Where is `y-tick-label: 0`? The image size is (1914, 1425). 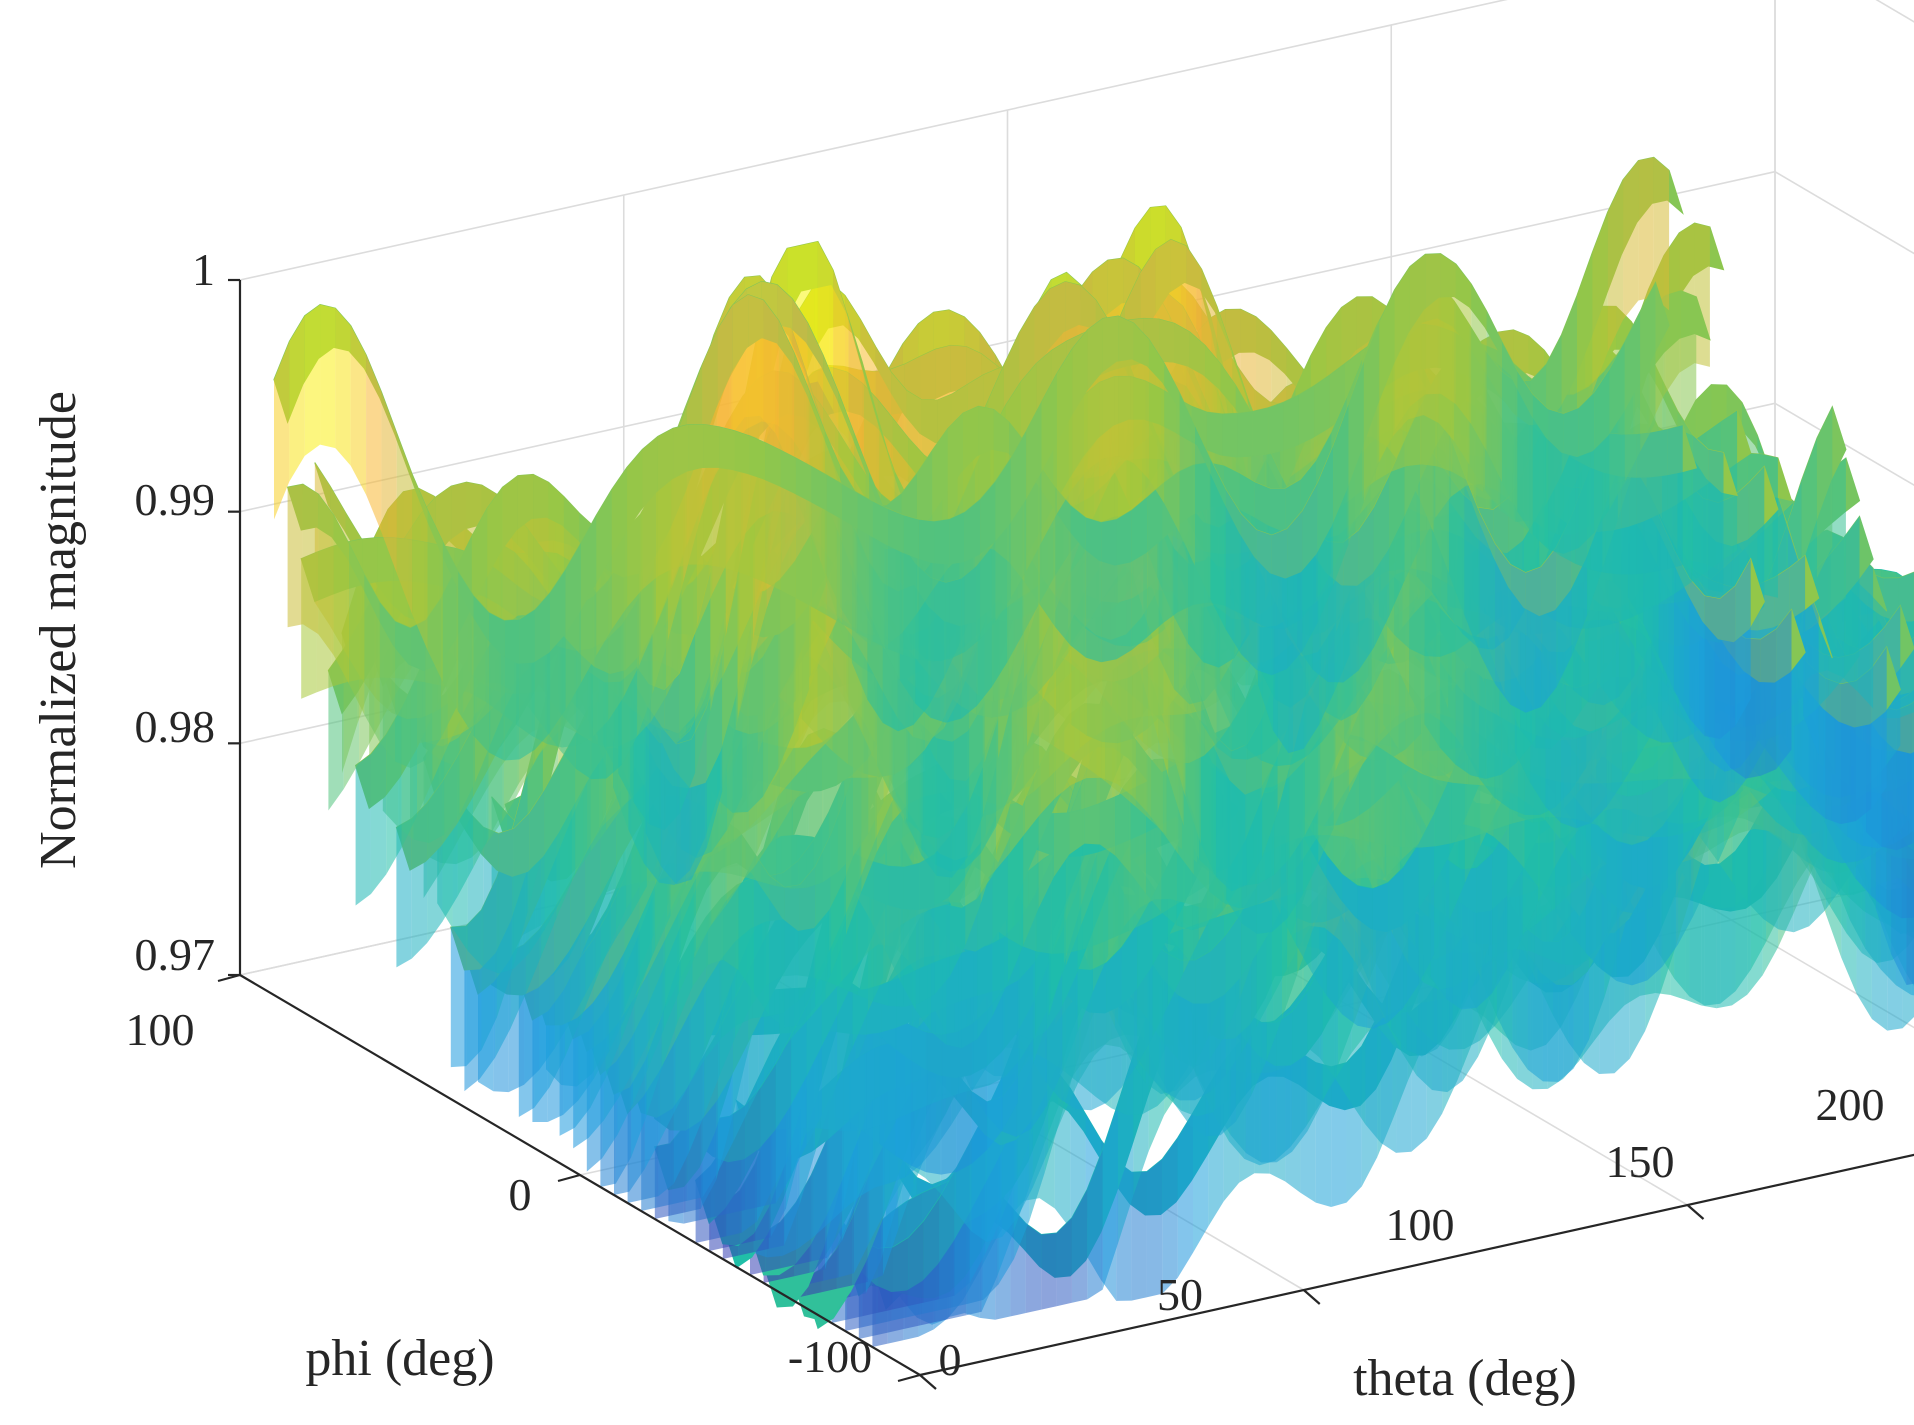 y-tick-label: 0 is located at coordinates (520, 1194).